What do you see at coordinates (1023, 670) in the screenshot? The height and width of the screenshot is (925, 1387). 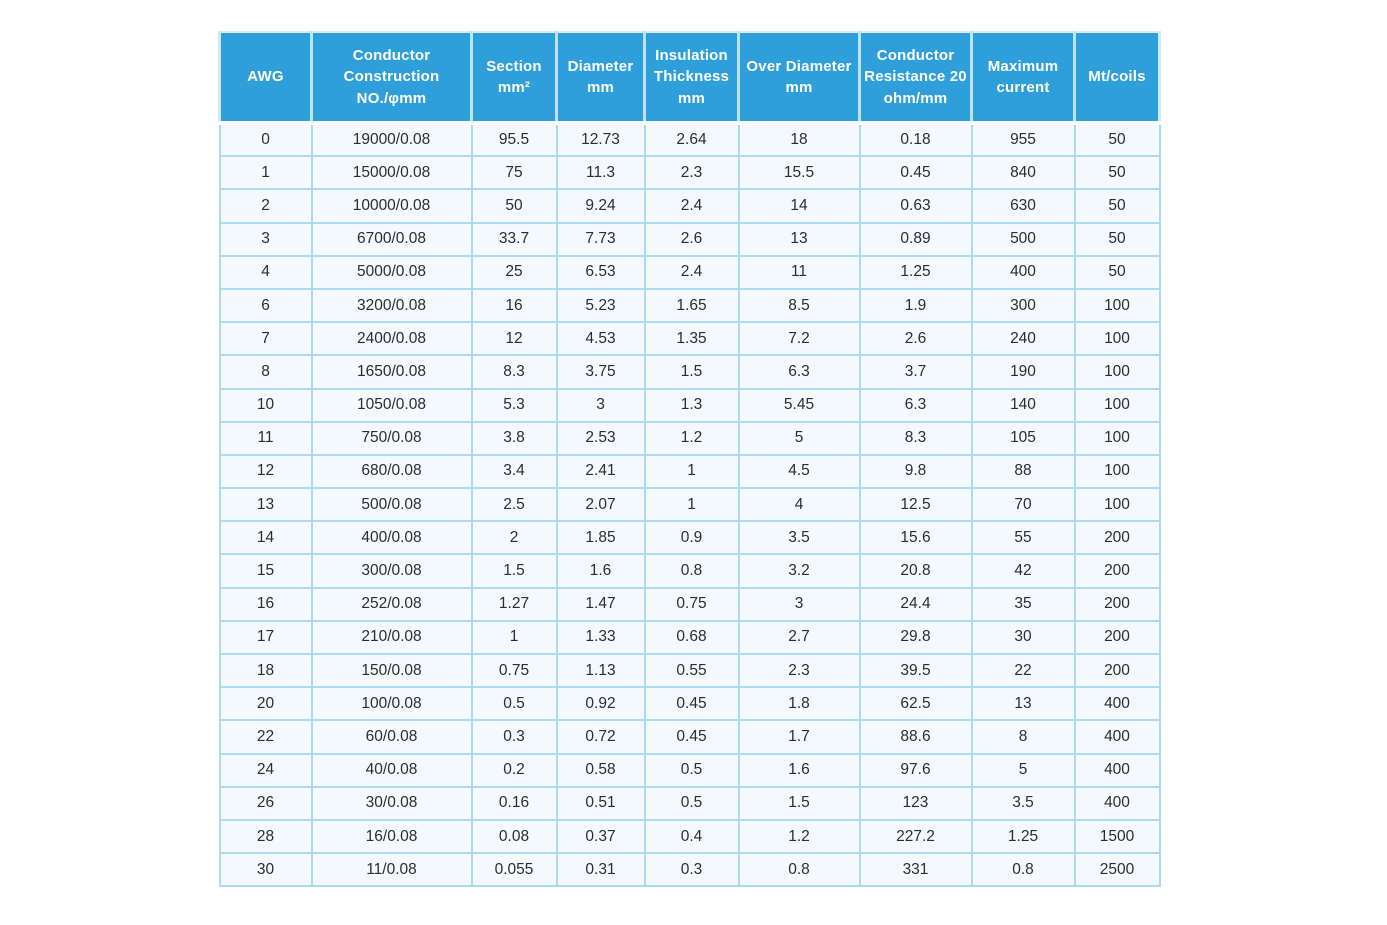 I see `cell-max-current: 22` at bounding box center [1023, 670].